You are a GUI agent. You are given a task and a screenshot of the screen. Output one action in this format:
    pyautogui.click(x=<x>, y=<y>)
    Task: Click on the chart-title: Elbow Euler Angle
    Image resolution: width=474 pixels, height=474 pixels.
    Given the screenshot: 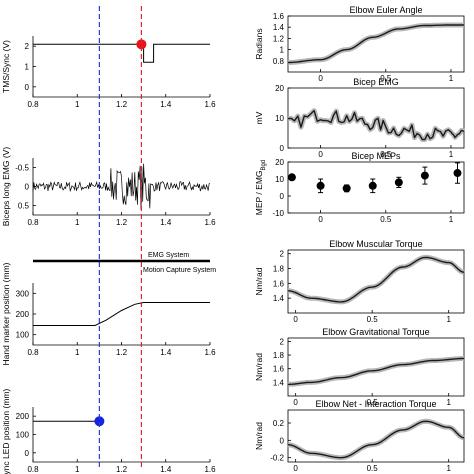 What is the action you would take?
    pyautogui.click(x=385, y=10)
    